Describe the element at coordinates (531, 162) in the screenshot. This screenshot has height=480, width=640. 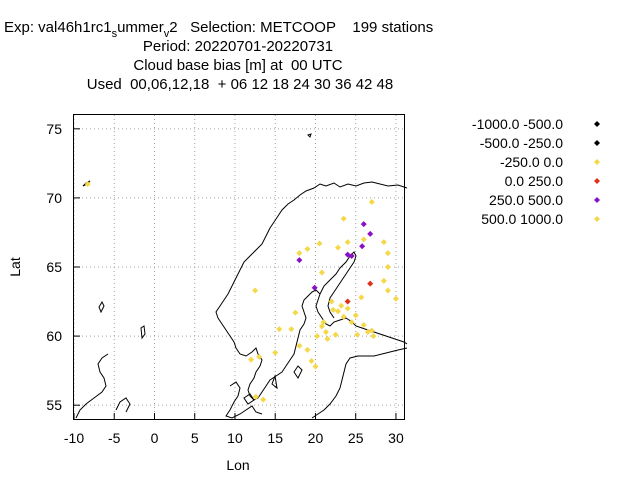
I see `legend-label: -250.0 0.0` at that location.